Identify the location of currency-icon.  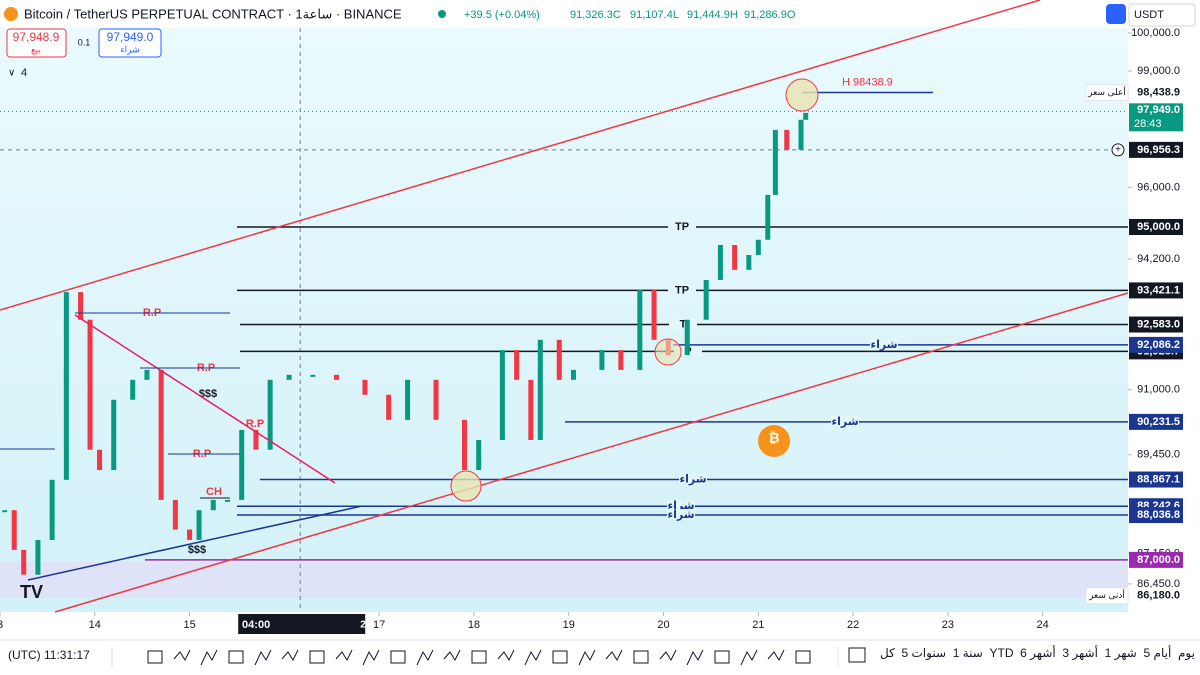
(1116, 14).